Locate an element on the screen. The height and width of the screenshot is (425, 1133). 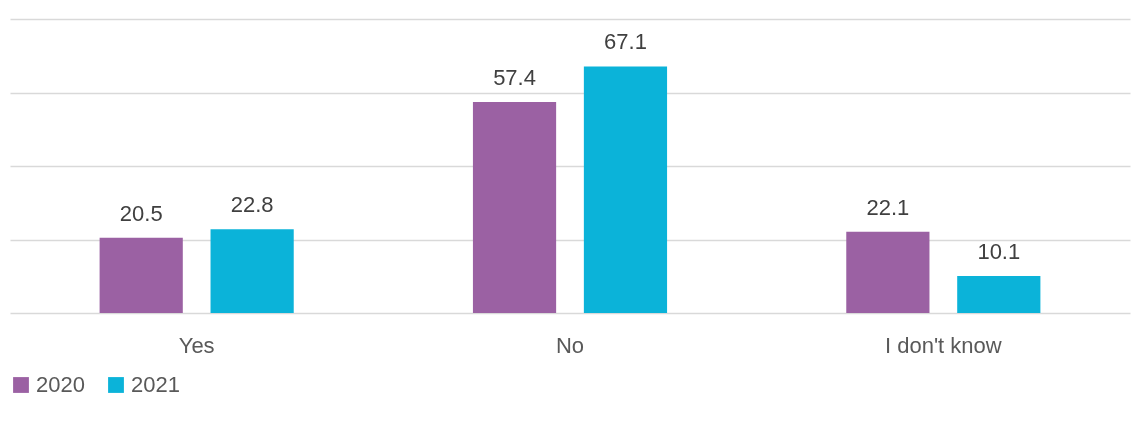
data-label: 67.1 is located at coordinates (625, 42).